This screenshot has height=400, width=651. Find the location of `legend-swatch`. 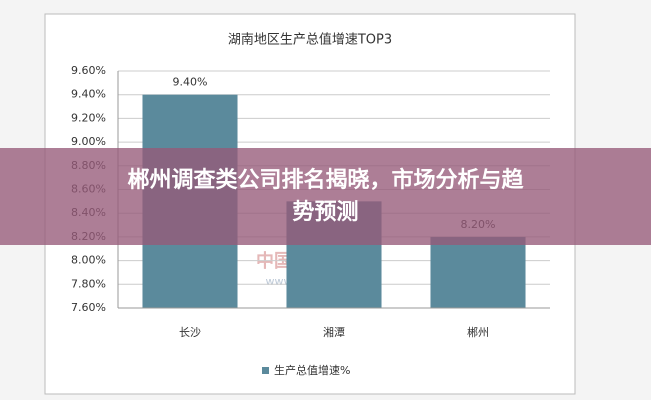

legend-swatch is located at coordinates (265, 370).